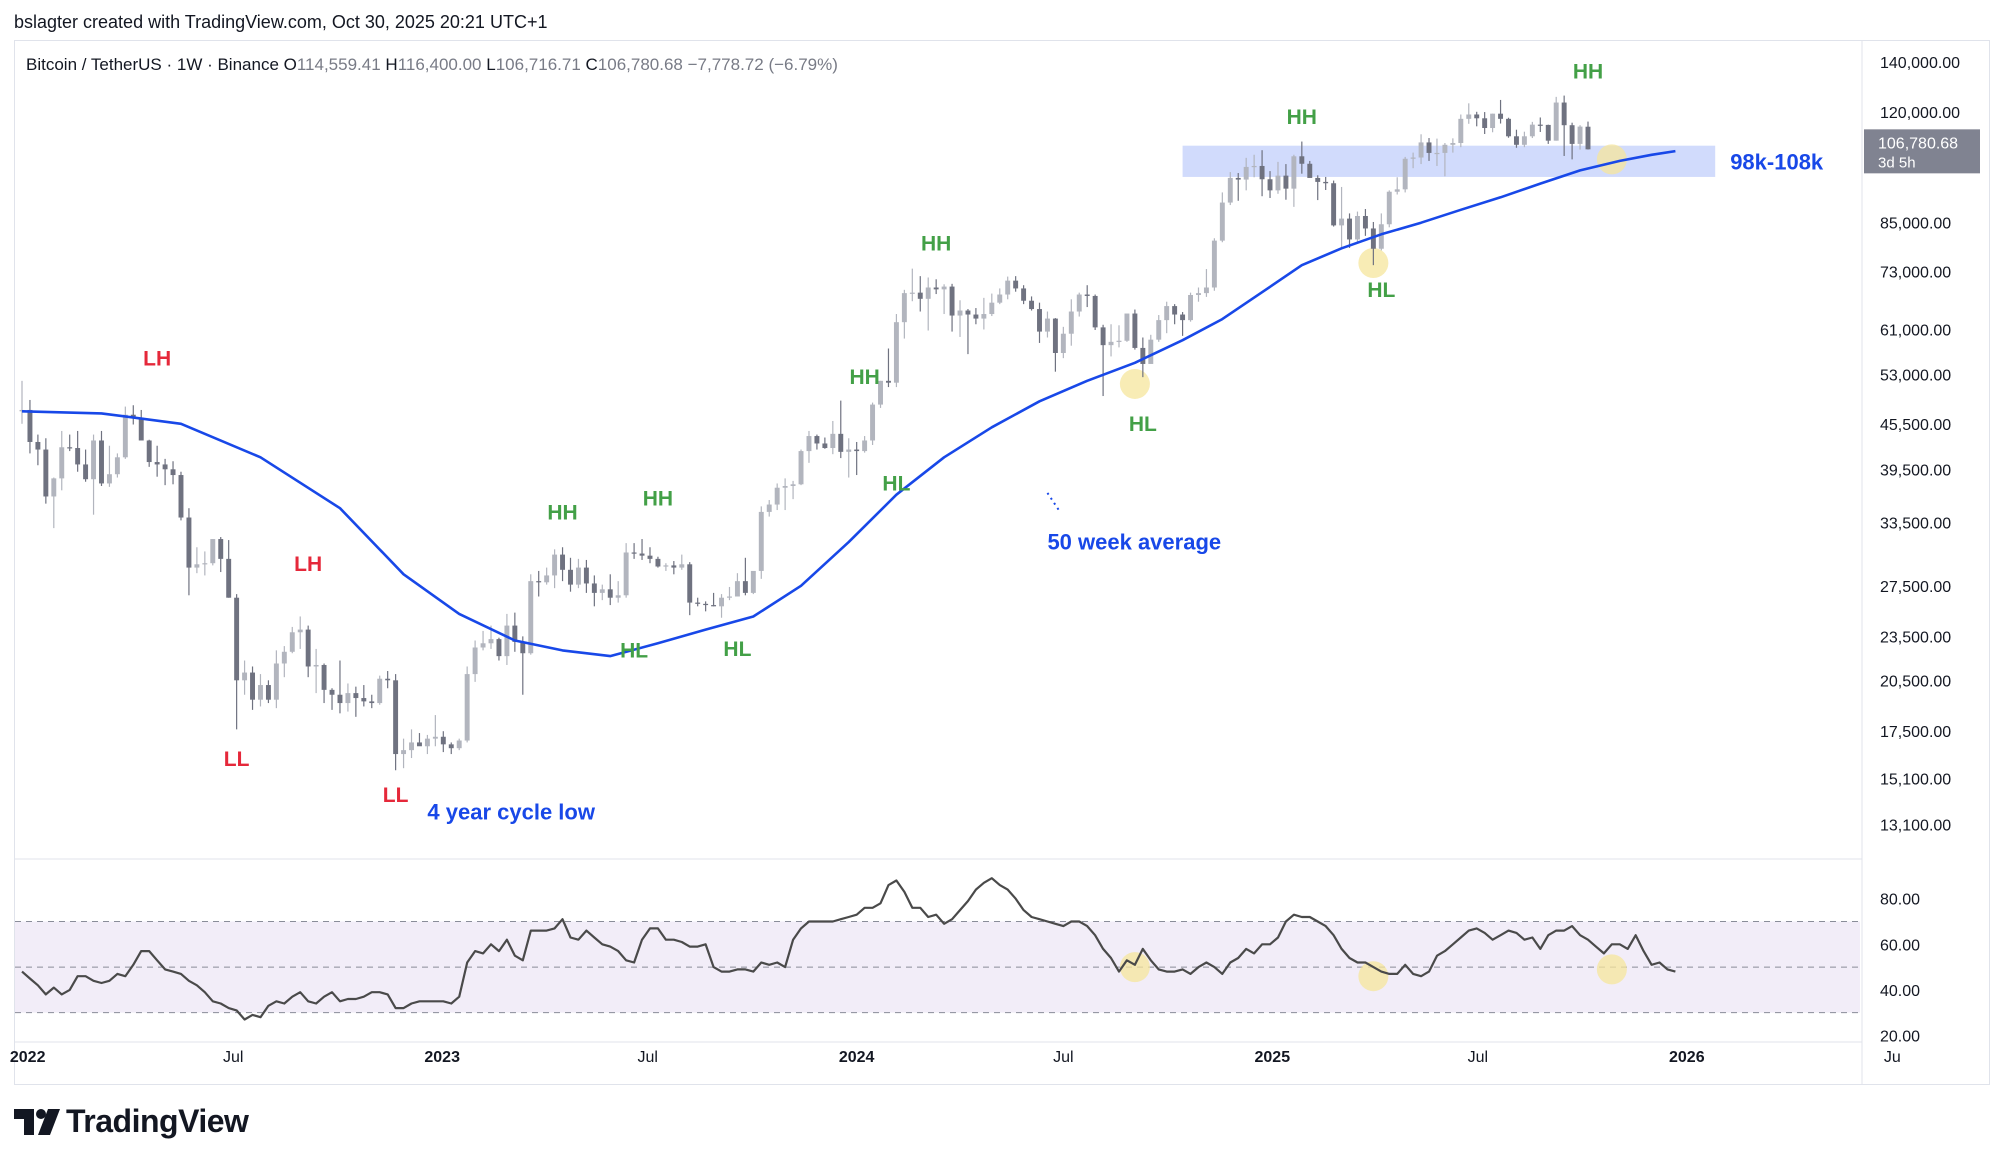  I want to click on tradingview-logo: TradingView, so click(131, 1121).